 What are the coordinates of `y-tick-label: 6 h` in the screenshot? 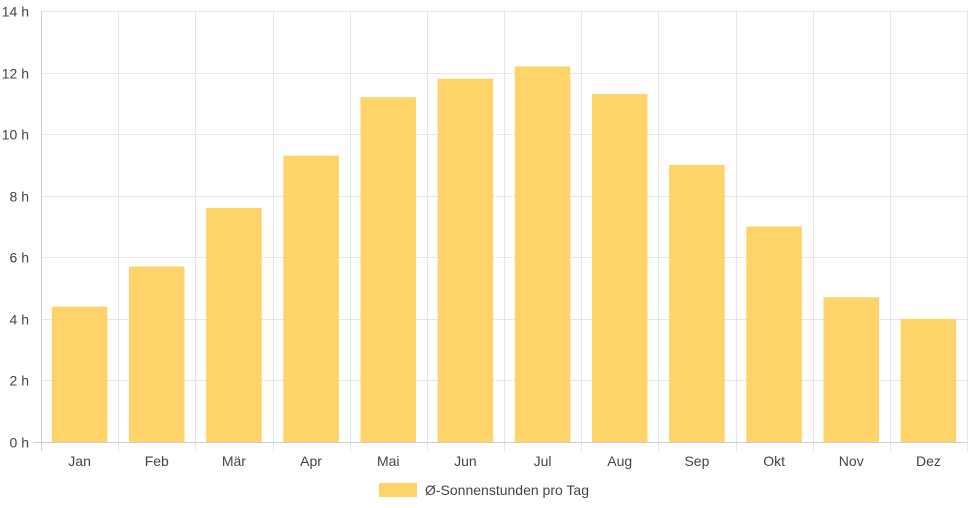 It's located at (19, 258).